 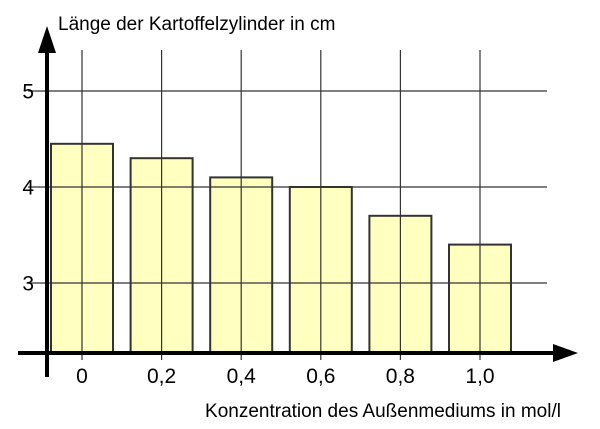 What do you see at coordinates (242, 376) in the screenshot?
I see `x-tick-label: 0,4` at bounding box center [242, 376].